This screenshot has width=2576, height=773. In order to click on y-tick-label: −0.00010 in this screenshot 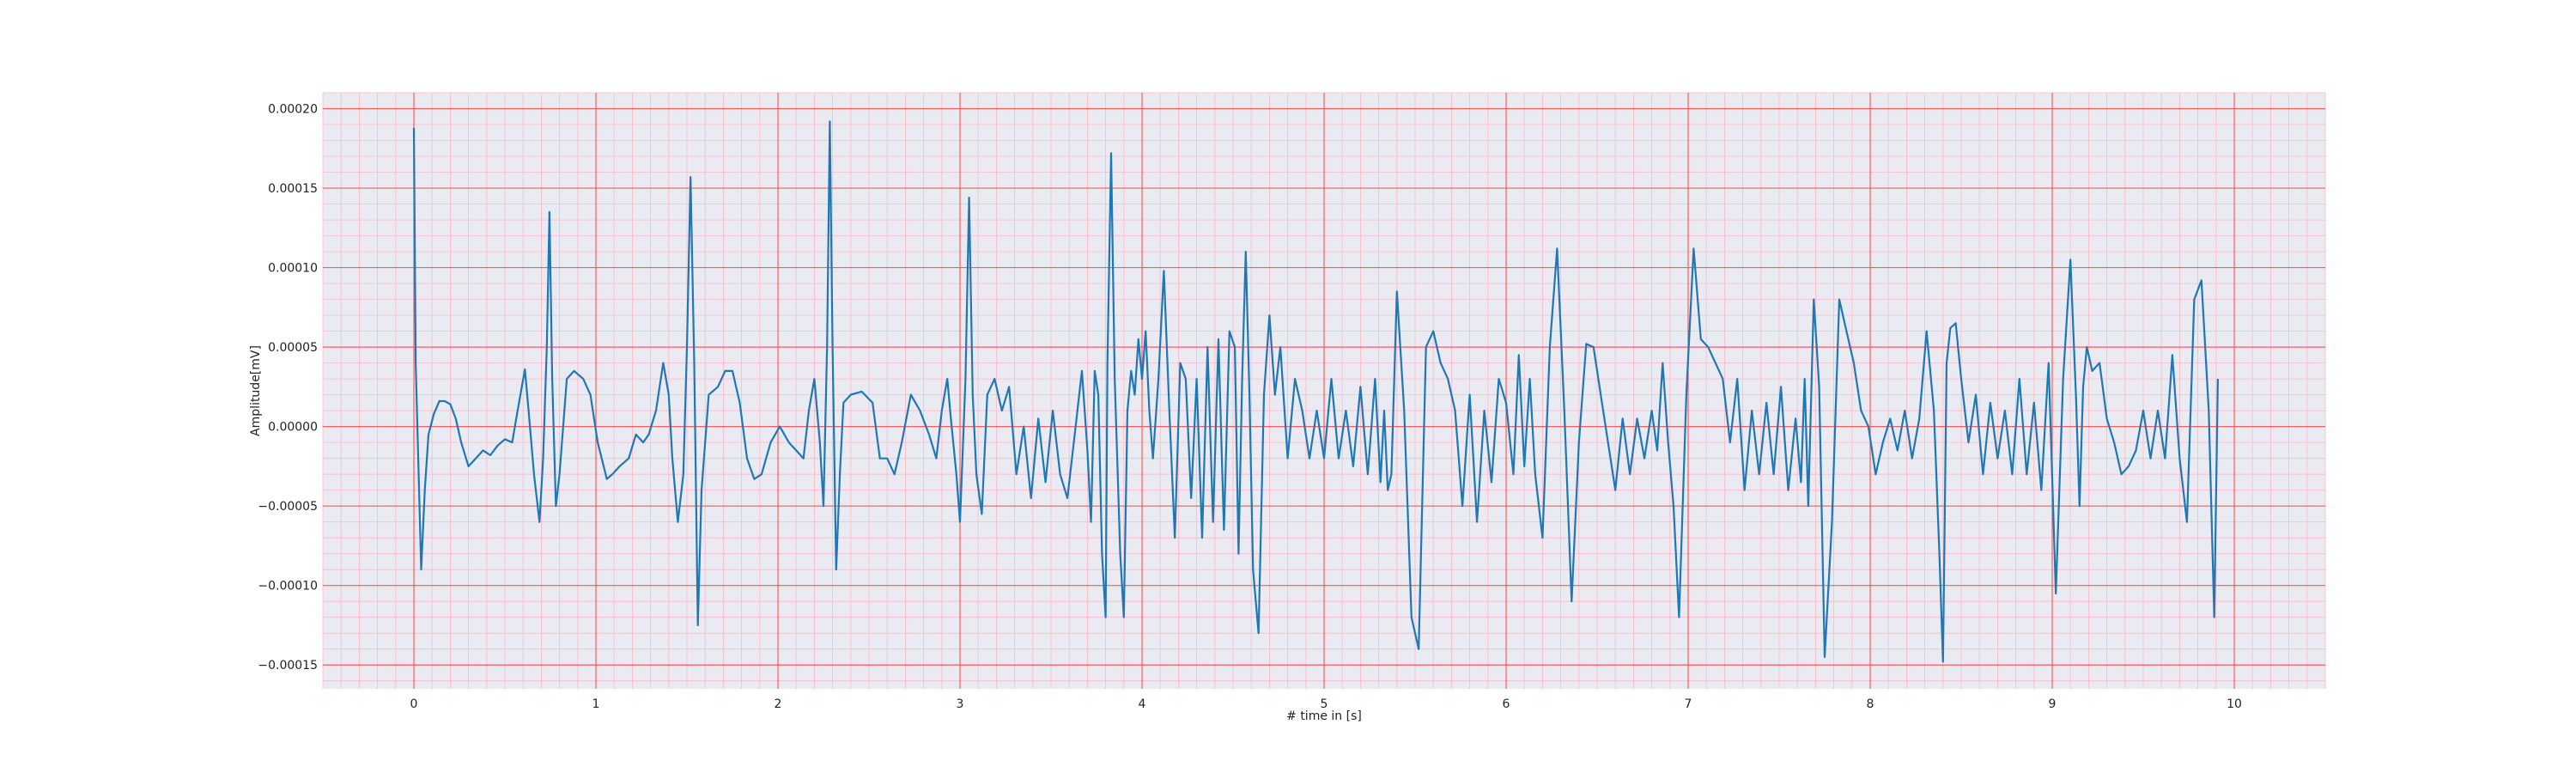, I will do `click(288, 586)`.